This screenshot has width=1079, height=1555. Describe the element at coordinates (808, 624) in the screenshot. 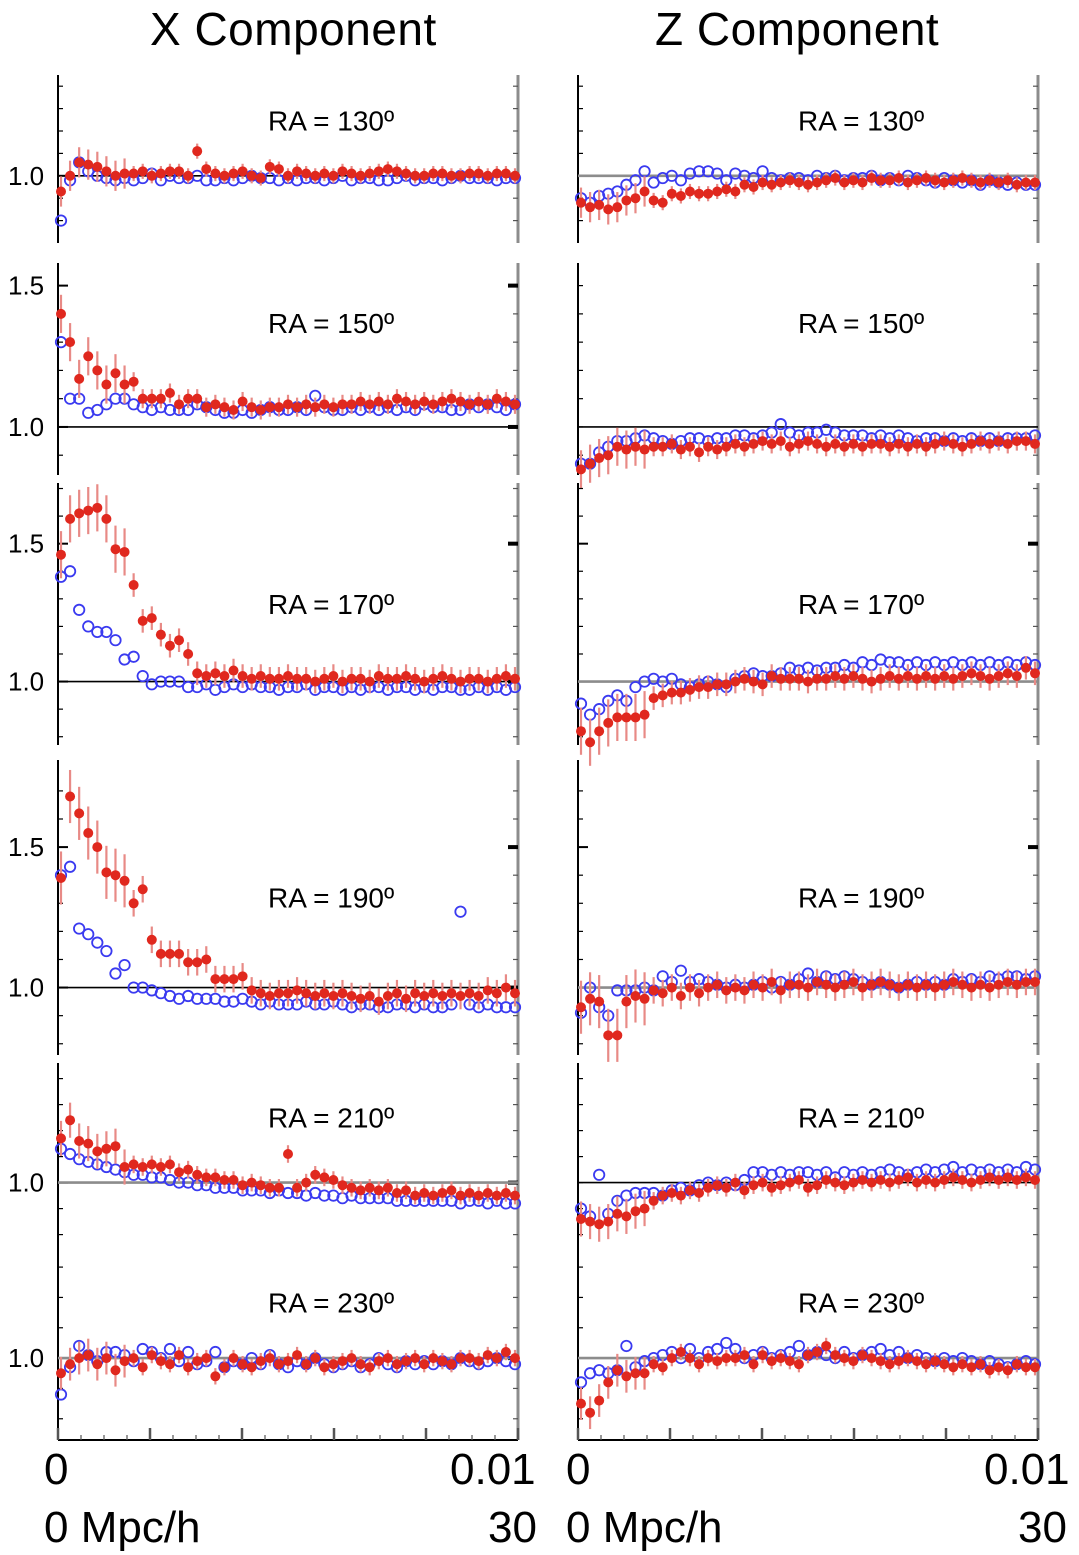

I see `panel-z-3: RA = 170º` at that location.